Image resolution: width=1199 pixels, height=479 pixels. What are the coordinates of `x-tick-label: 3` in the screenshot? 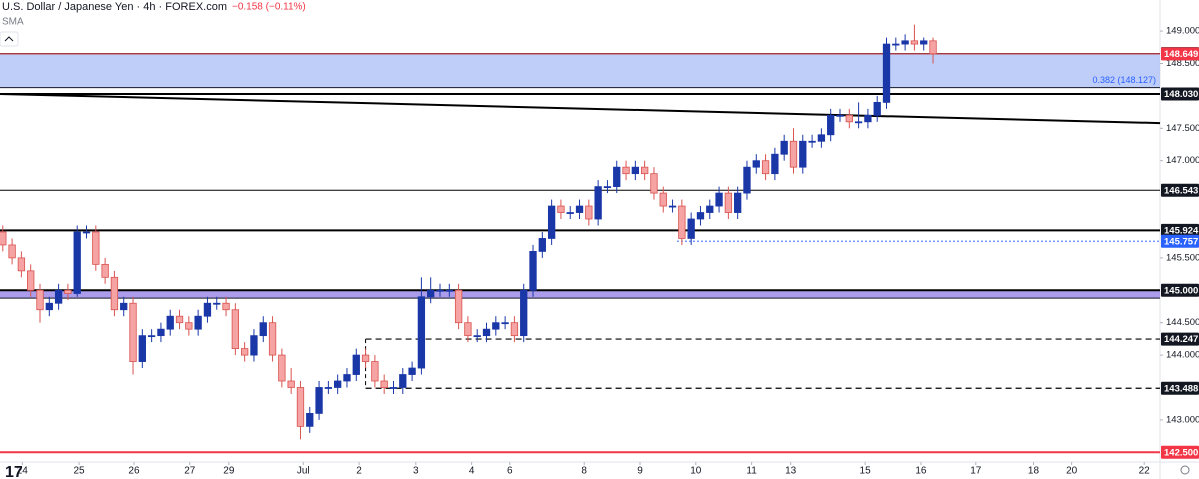 It's located at (416, 471).